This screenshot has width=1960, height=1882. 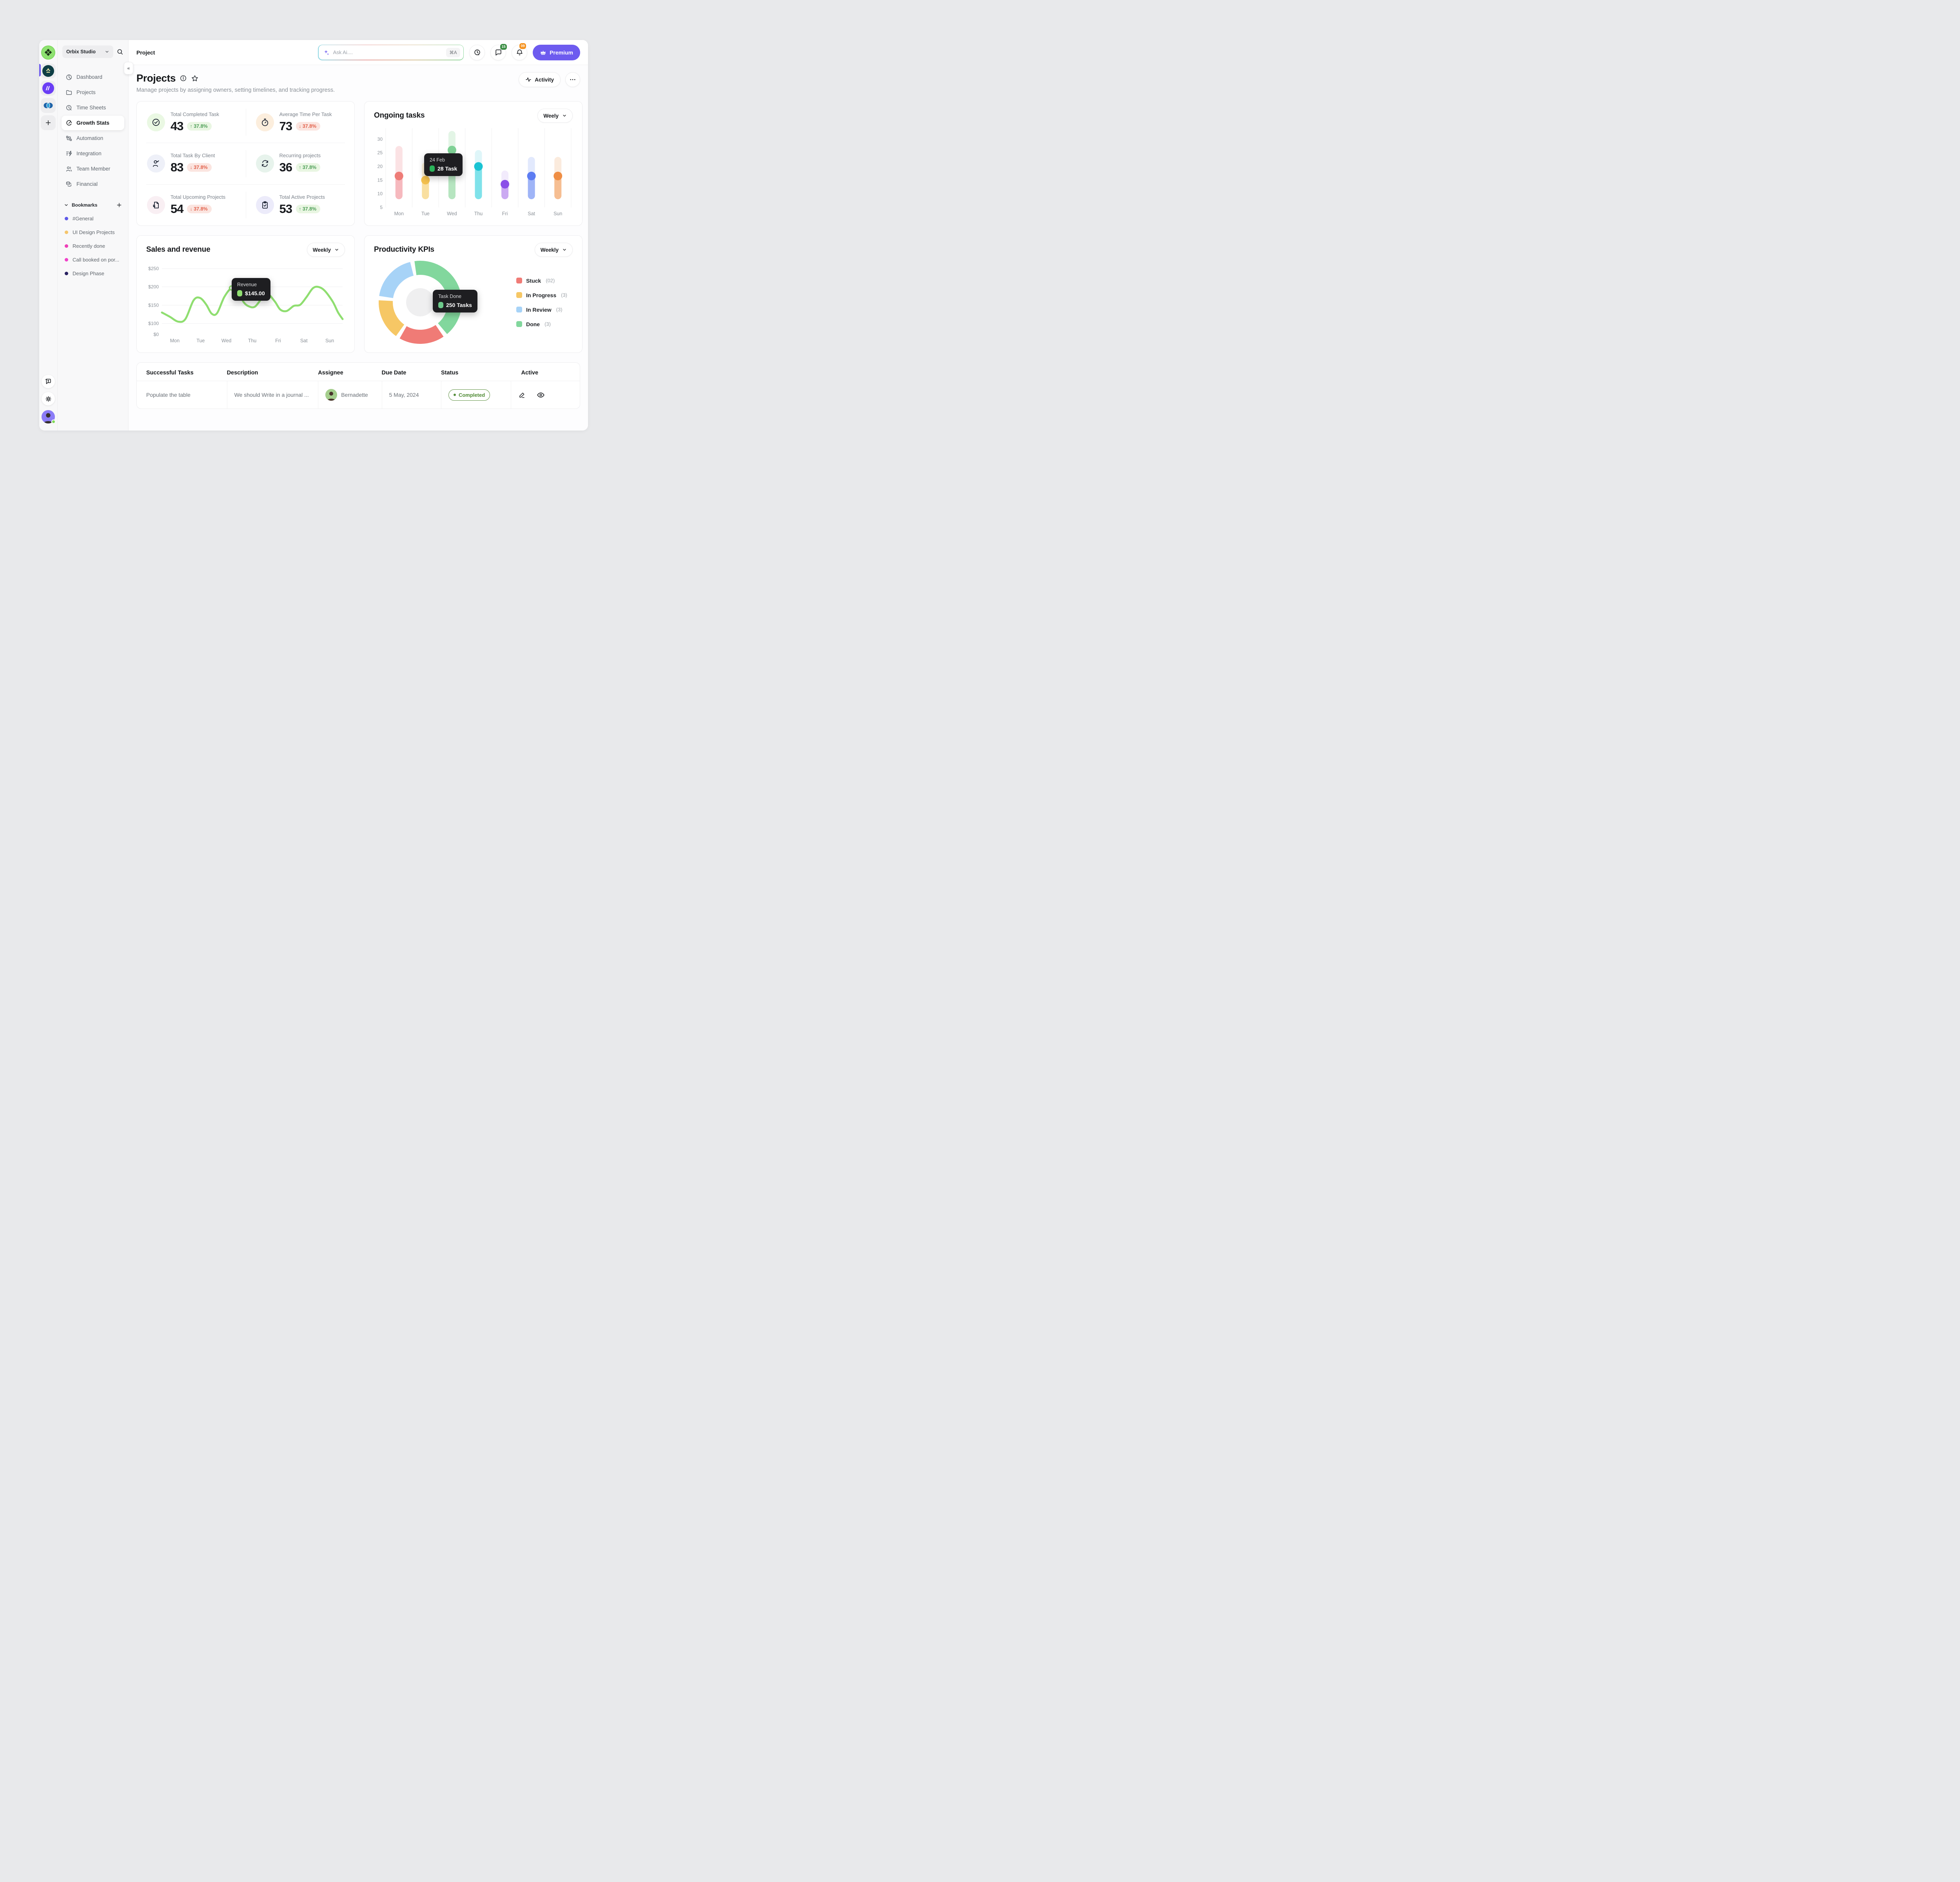 I want to click on tooltip-swatch, so click(x=433, y=168).